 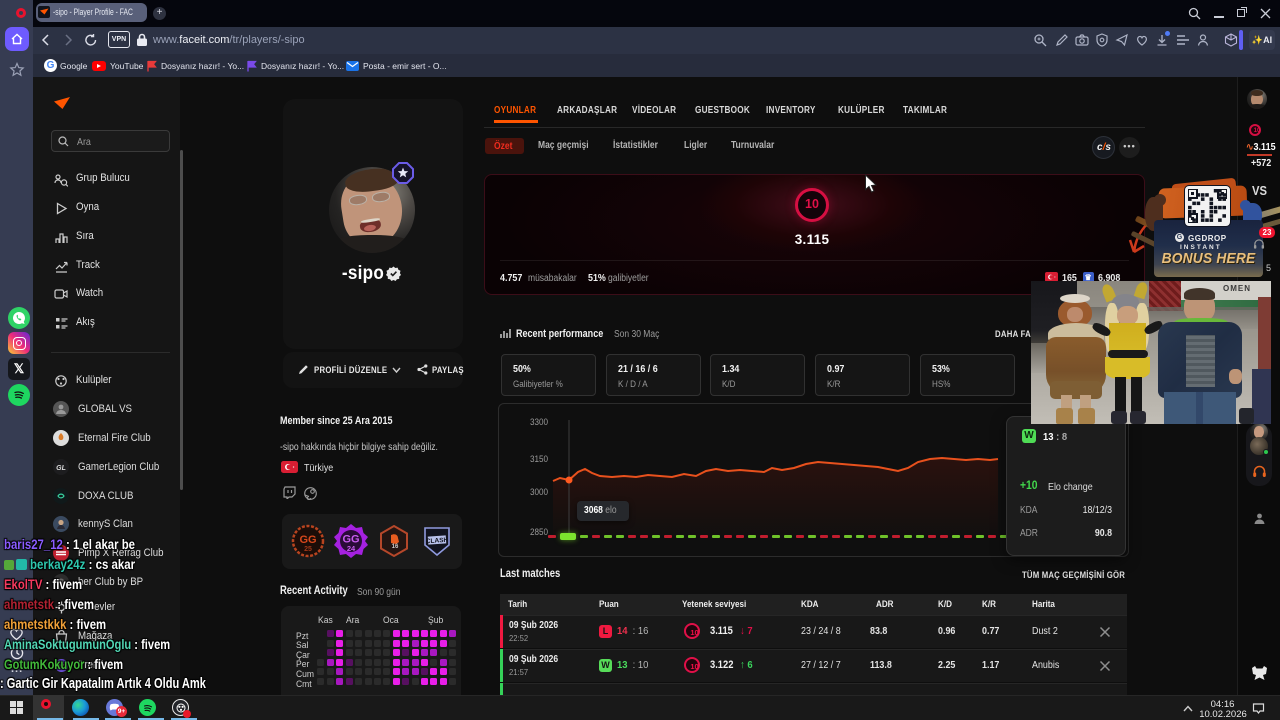 I want to click on svg-text: GL, so click(x=61, y=468).